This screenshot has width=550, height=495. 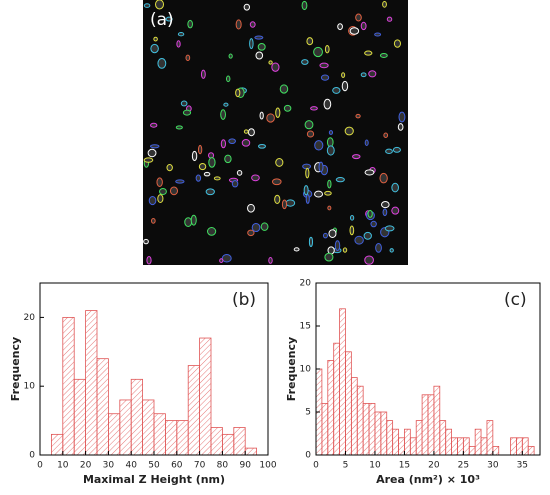 I want to click on y-tick-label: 20, so click(x=306, y=284).